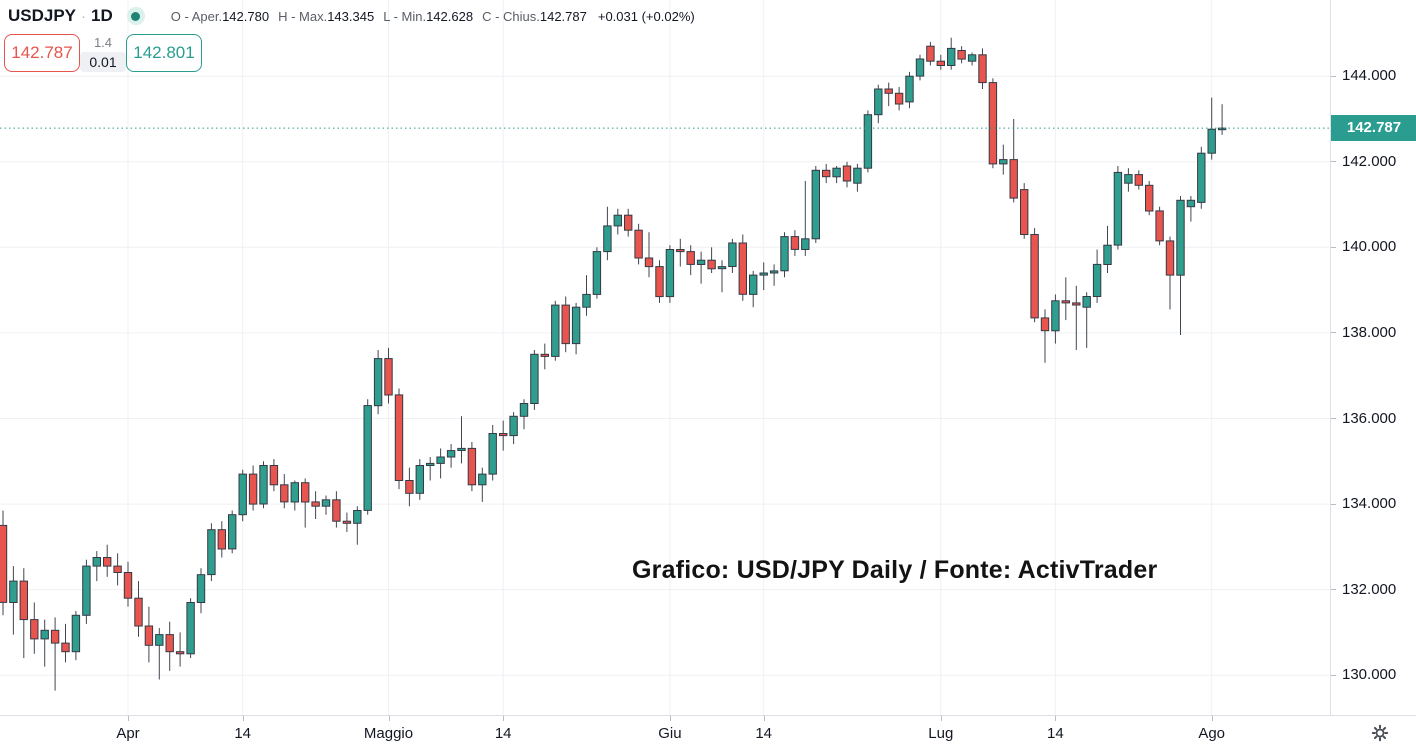 The image size is (1416, 751). Describe the element at coordinates (164, 53) in the screenshot. I see `buy-ask-button: 142.801` at that location.